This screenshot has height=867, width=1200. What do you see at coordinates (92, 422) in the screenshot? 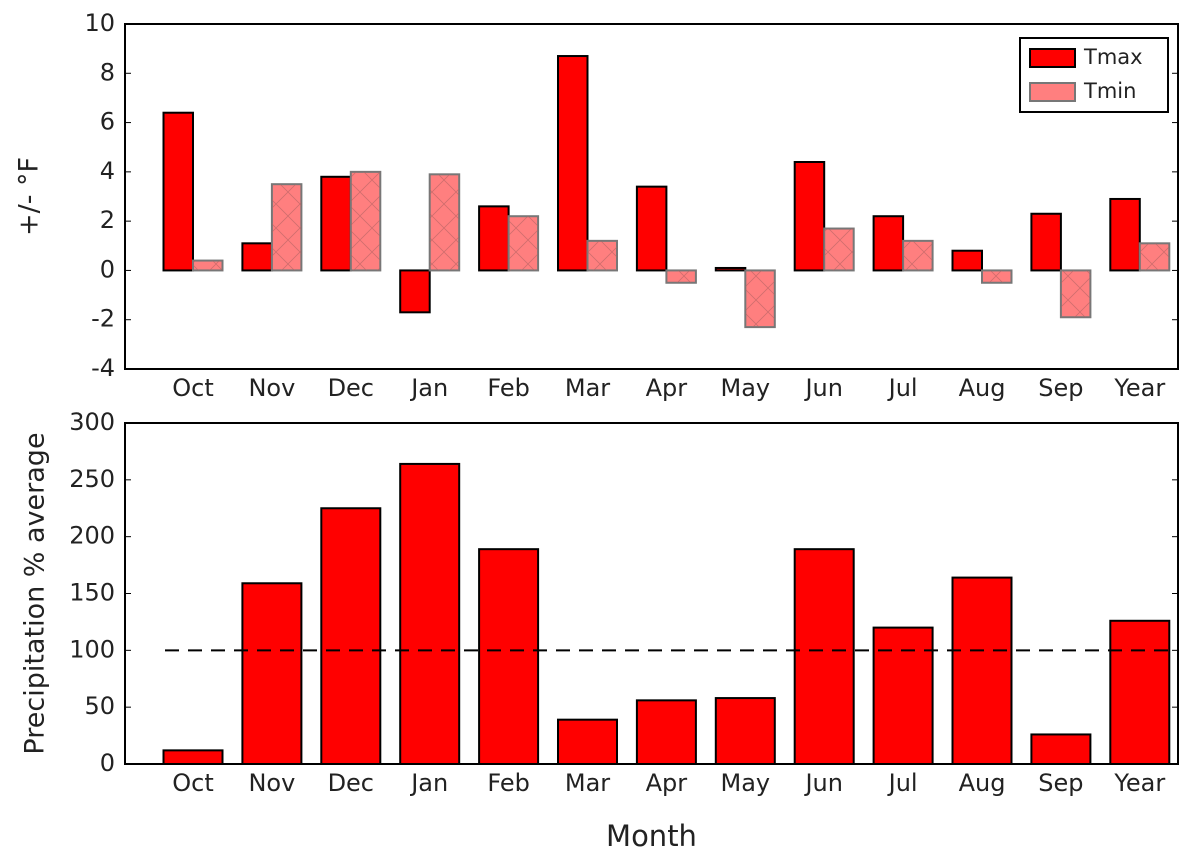
I see `y-tick-label: 300` at bounding box center [92, 422].